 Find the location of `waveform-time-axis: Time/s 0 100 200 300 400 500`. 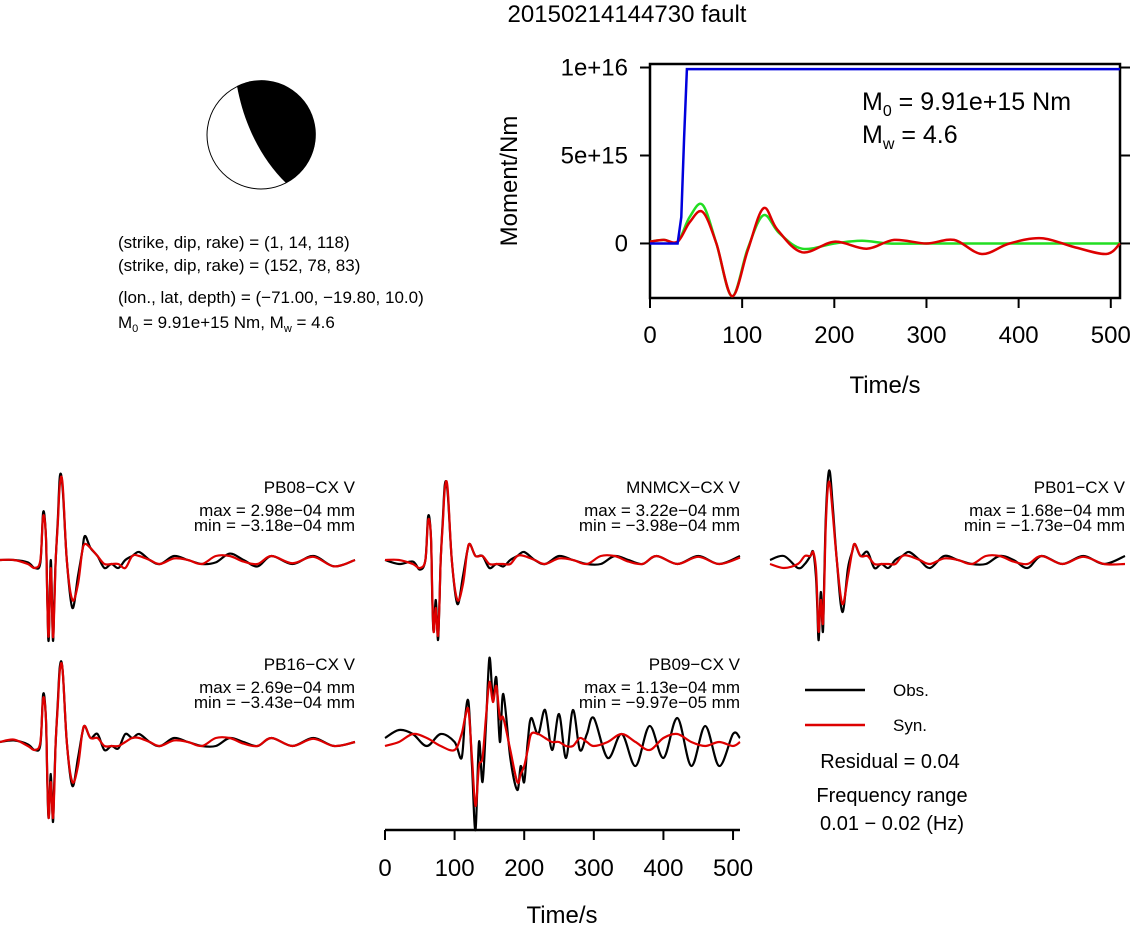

waveform-time-axis: Time/s 0 100 200 300 400 500 is located at coordinates (565, 877).